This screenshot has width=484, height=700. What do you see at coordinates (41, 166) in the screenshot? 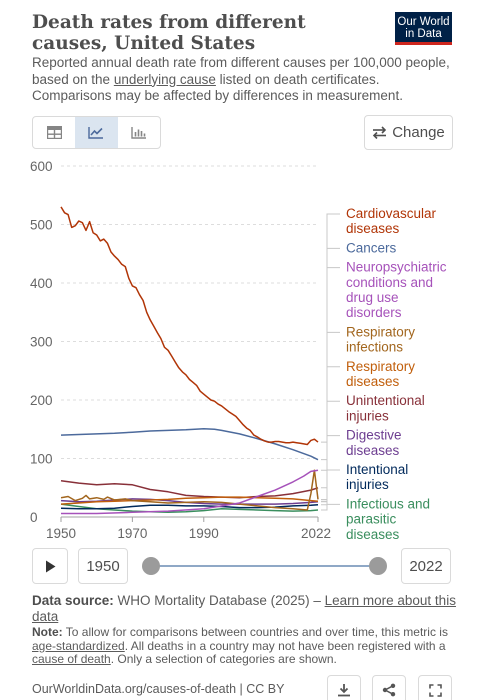
I see `y-tick-label: 600` at bounding box center [41, 166].